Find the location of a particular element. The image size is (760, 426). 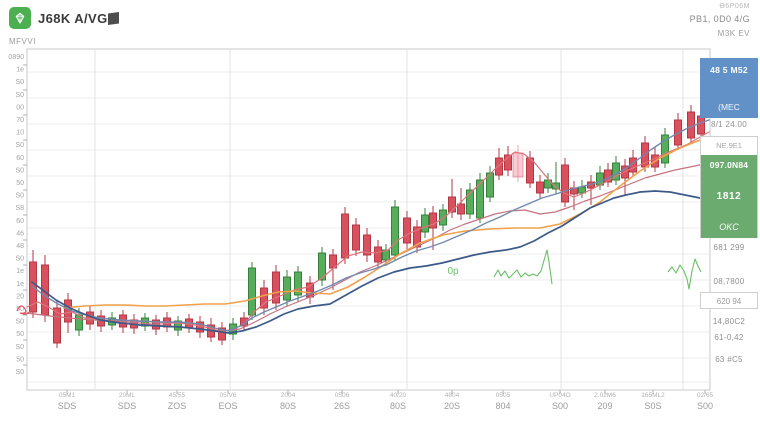

header-meta-1: Ɵ6P06M is located at coordinates (734, 6).